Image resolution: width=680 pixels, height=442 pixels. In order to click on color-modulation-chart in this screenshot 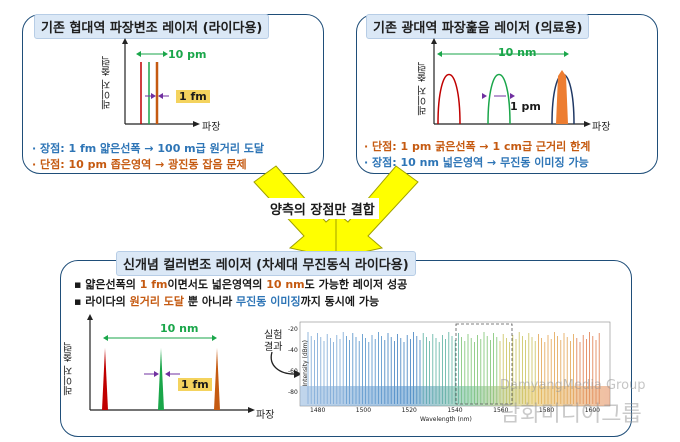, I will do `click(171, 363)`.